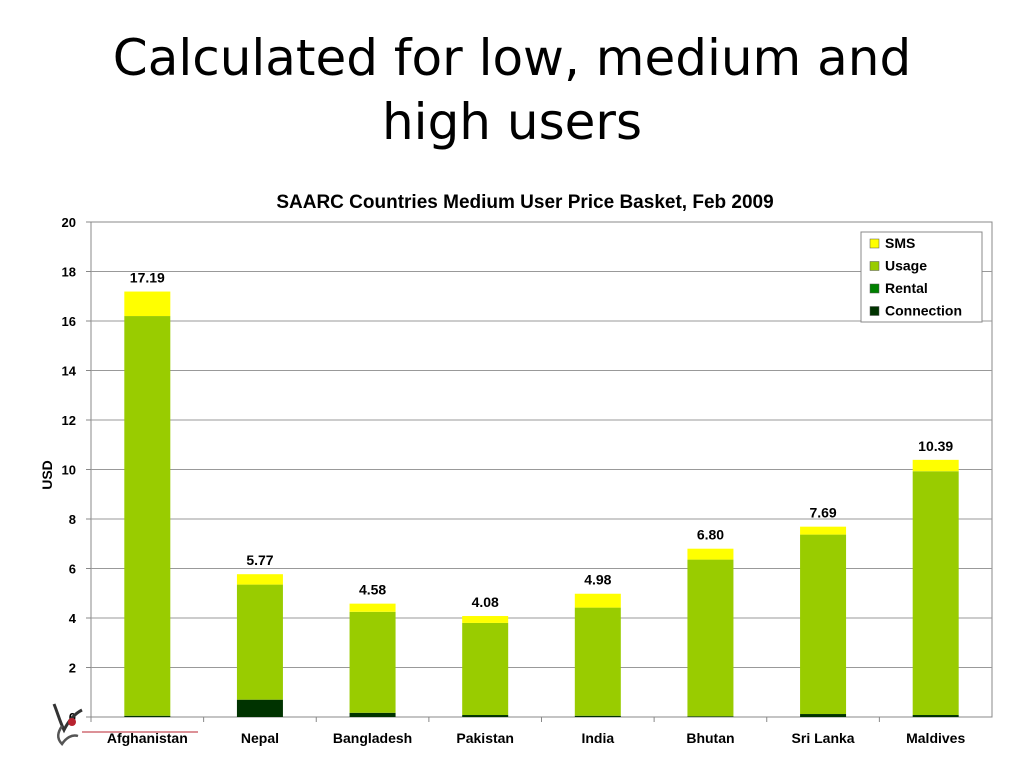  Describe the element at coordinates (597, 580) in the screenshot. I see `bar-total-label: 4.98` at that location.